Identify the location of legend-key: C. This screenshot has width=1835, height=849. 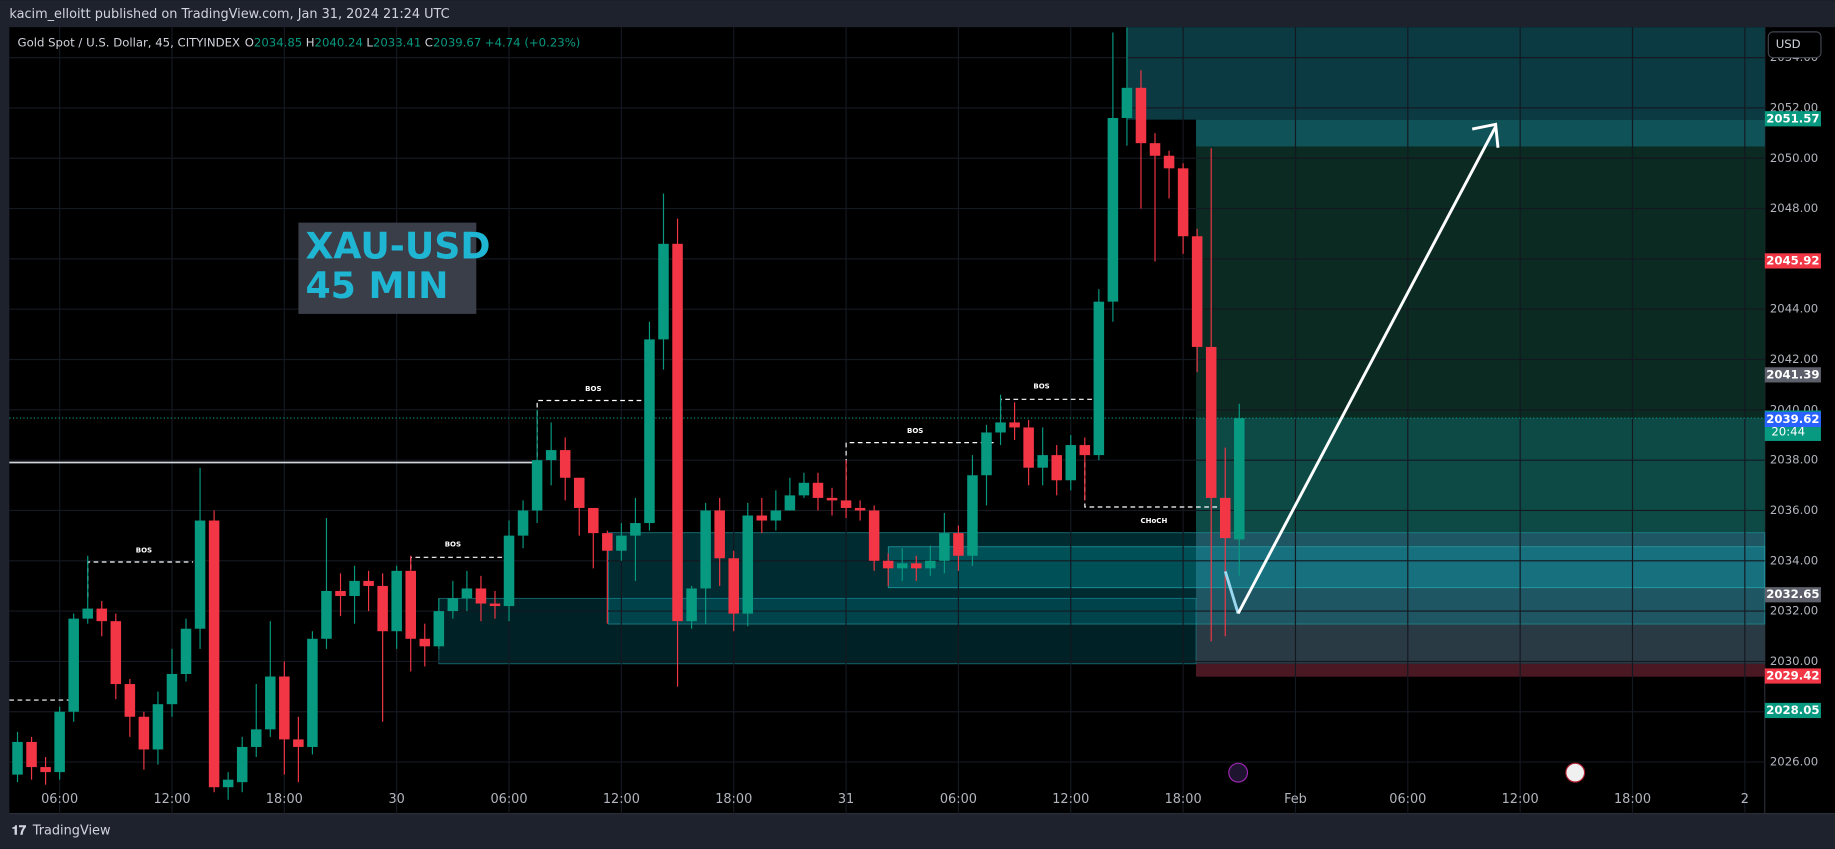
(429, 42).